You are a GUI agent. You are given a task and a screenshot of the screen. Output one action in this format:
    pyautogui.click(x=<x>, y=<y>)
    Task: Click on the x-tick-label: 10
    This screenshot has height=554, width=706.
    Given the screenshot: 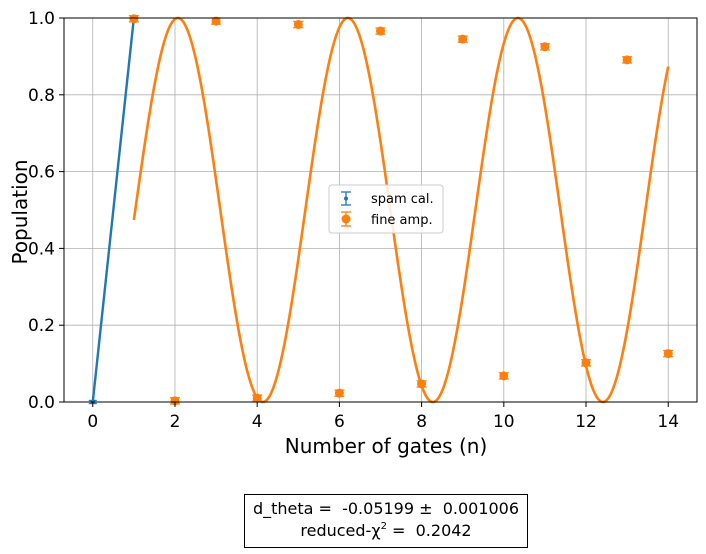 What is the action you would take?
    pyautogui.click(x=504, y=422)
    